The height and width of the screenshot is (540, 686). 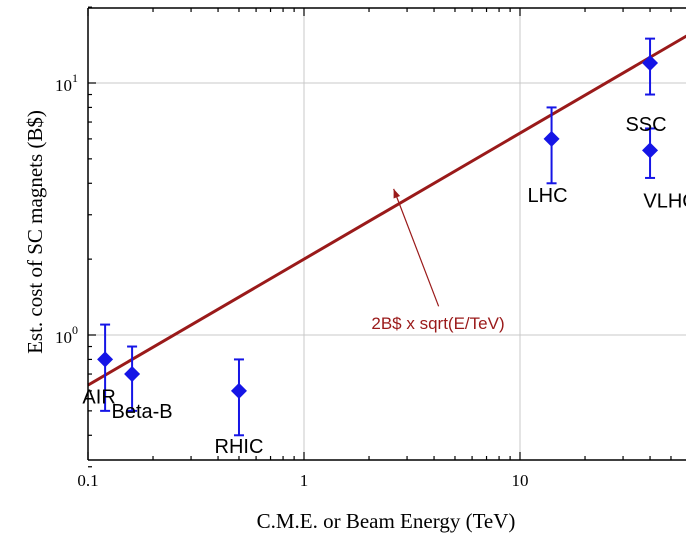 I want to click on point-label: Beta-B, so click(x=142, y=412).